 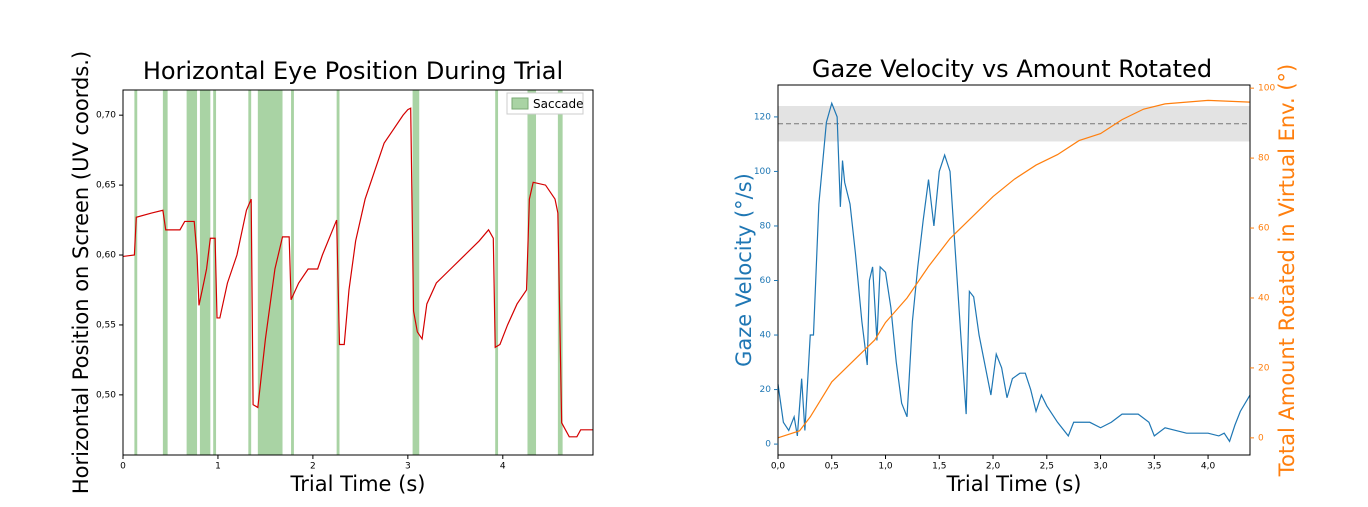 I want to click on y2-axis-label: Total Amount Rotated in Virtual Env. (°), so click(x=1287, y=270).